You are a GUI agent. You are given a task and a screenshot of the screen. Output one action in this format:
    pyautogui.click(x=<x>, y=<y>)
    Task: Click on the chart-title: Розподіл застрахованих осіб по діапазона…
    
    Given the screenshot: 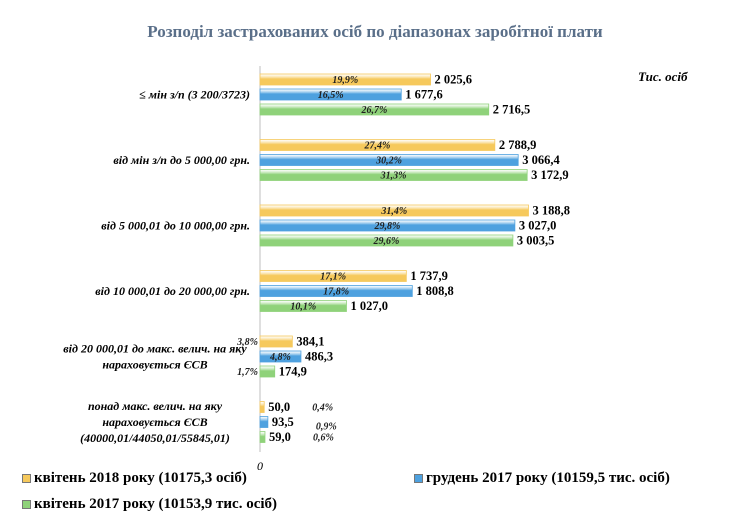 What is the action you would take?
    pyautogui.click(x=375, y=31)
    